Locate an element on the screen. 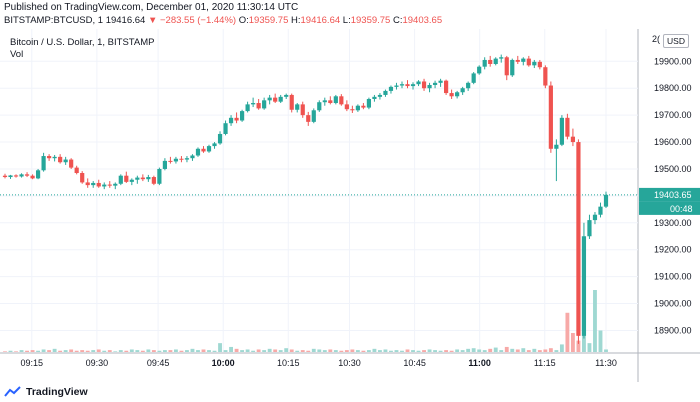 The width and height of the screenshot is (700, 402). price-tick-label: 19700.00 is located at coordinates (673, 115).